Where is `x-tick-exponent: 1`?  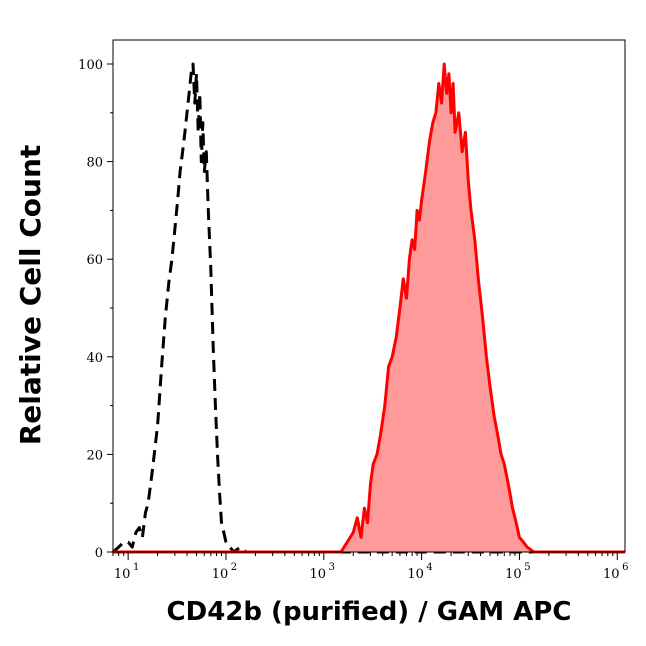
x-tick-exponent: 1 is located at coordinates (136, 567).